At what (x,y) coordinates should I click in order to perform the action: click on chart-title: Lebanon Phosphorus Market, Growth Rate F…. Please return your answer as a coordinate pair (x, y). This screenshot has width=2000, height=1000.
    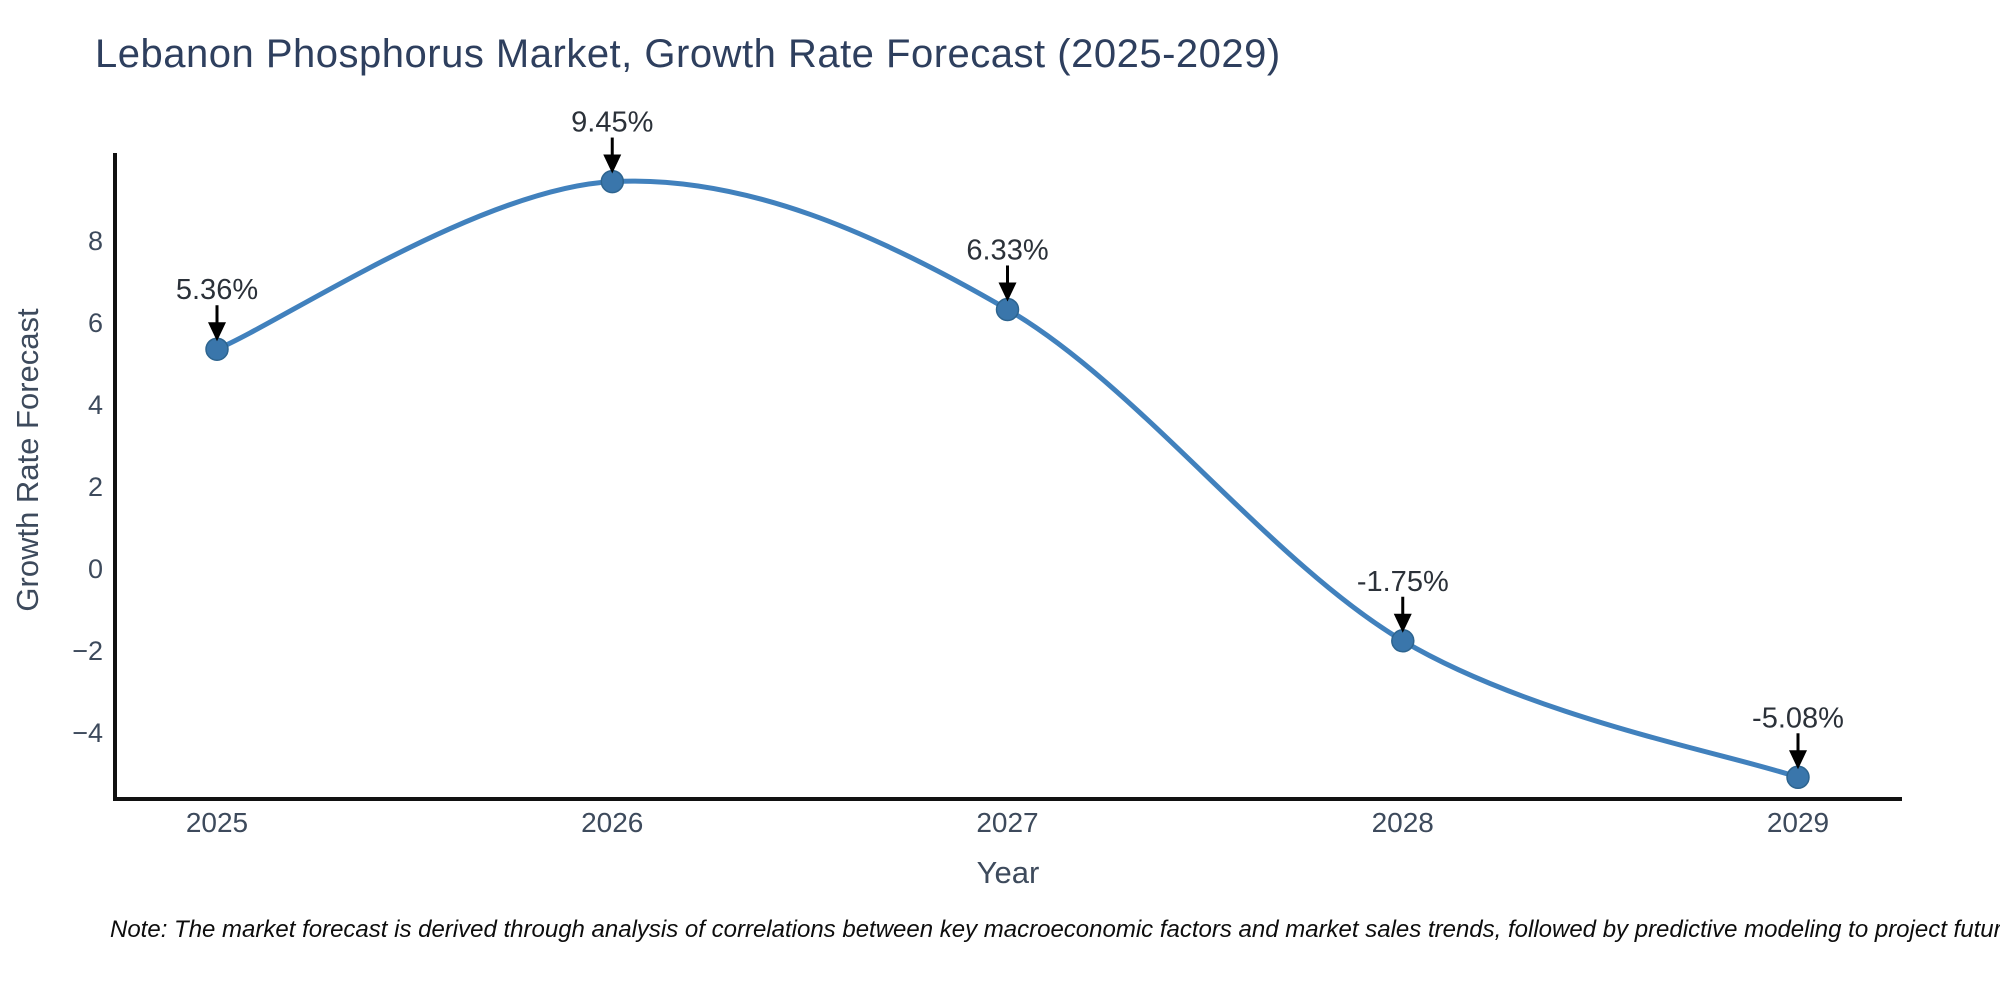
    Looking at the image, I should click on (688, 54).